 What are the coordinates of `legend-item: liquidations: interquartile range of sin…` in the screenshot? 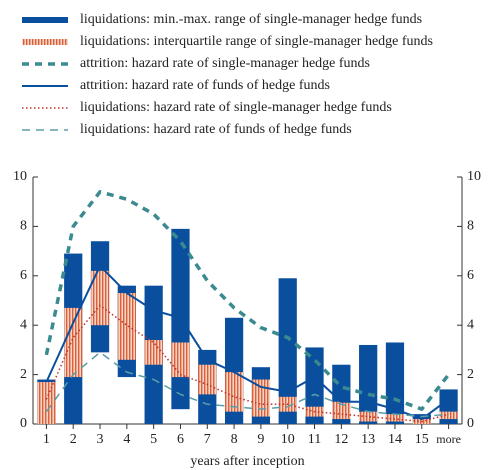 It's located at (250, 41).